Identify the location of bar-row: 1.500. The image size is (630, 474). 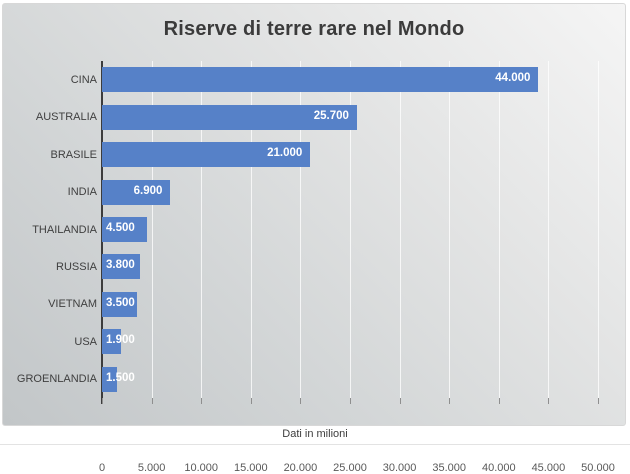
(350, 379).